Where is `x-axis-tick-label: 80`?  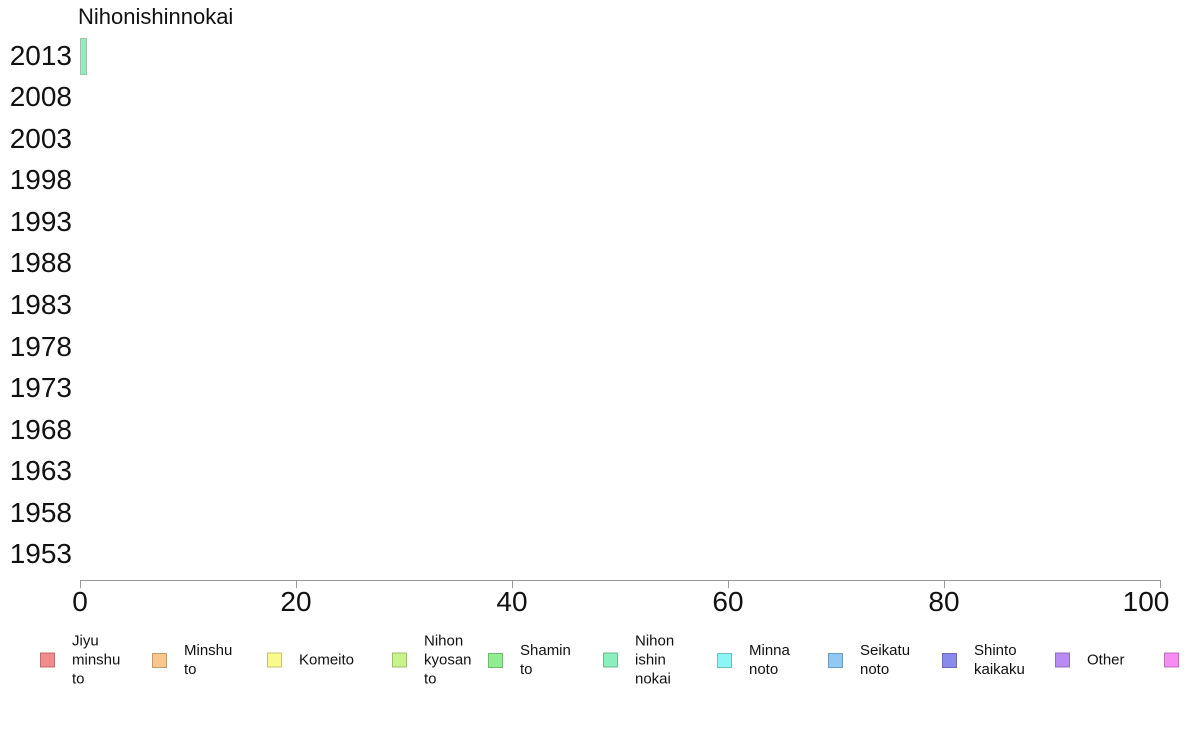
x-axis-tick-label: 80 is located at coordinates (944, 601).